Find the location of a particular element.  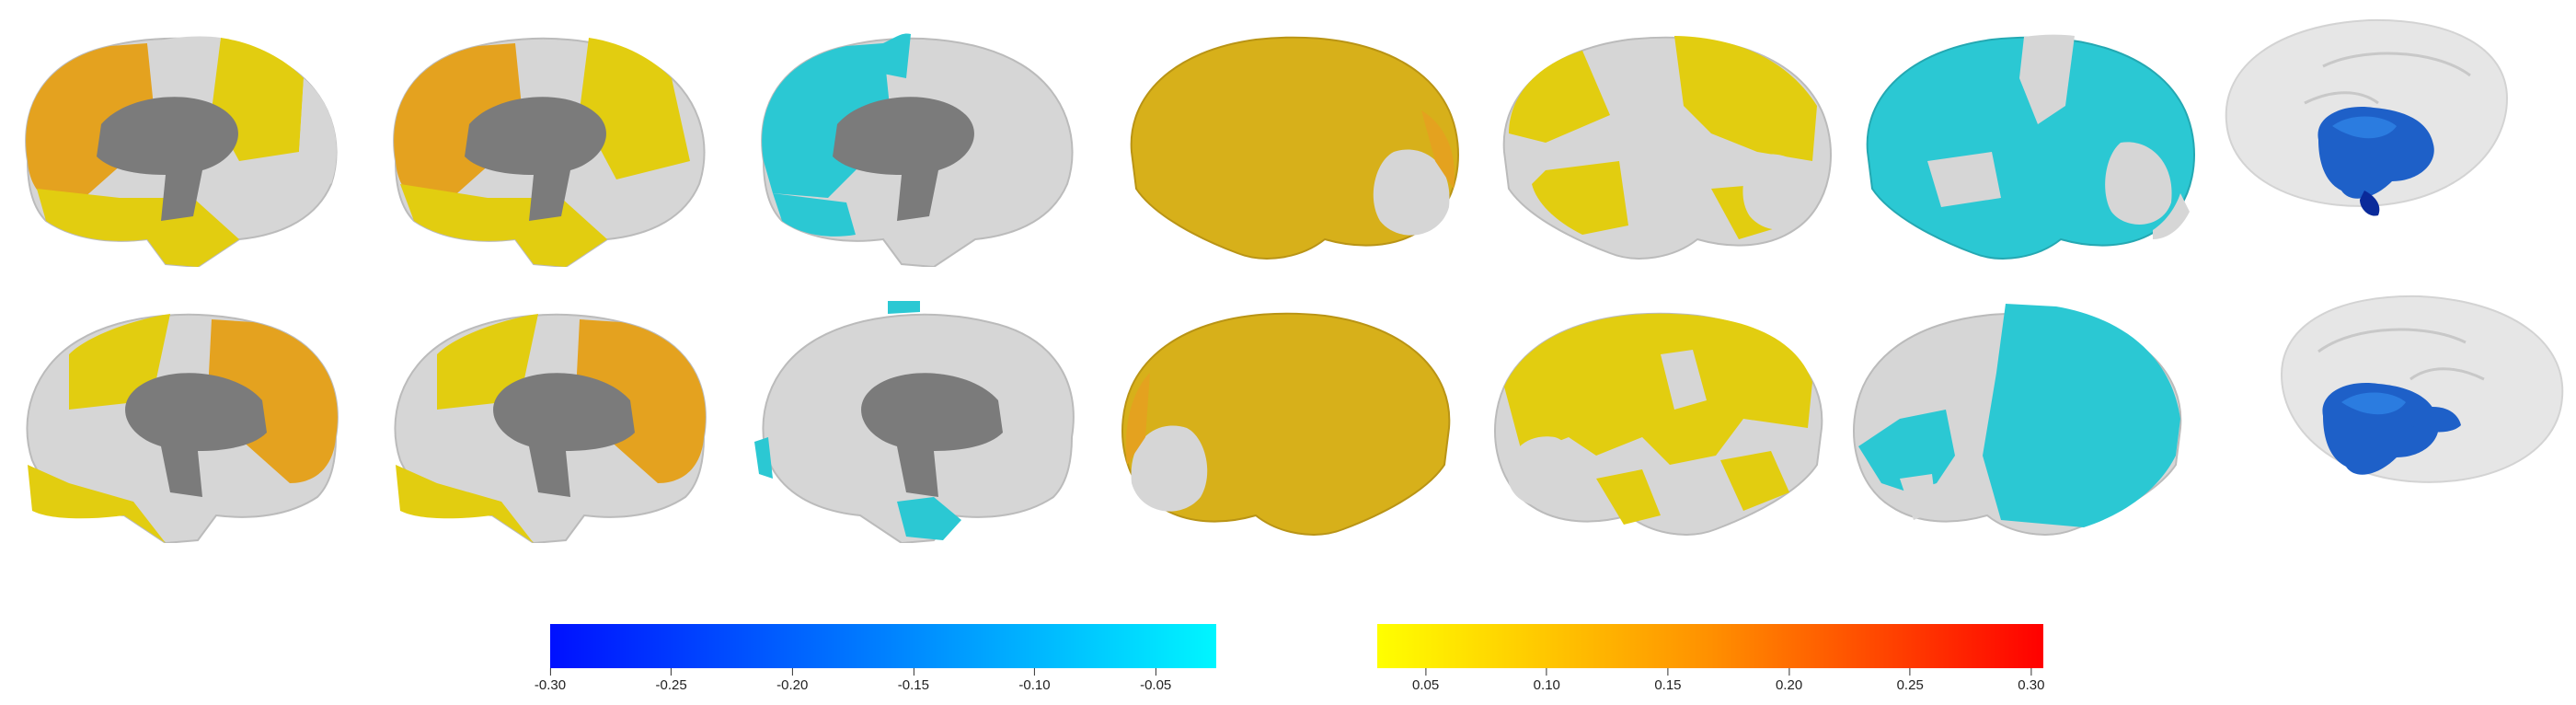

colorbar-positive-tick-4: 0.25 is located at coordinates (1910, 680).